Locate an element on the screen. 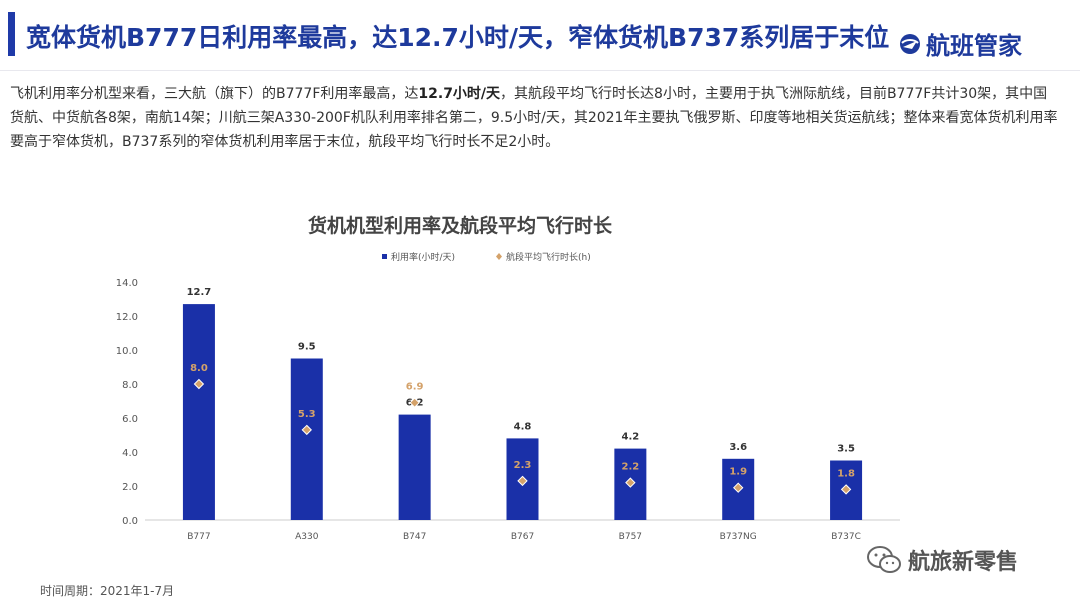 The image size is (1080, 608). wechat-icon is located at coordinates (884, 559).